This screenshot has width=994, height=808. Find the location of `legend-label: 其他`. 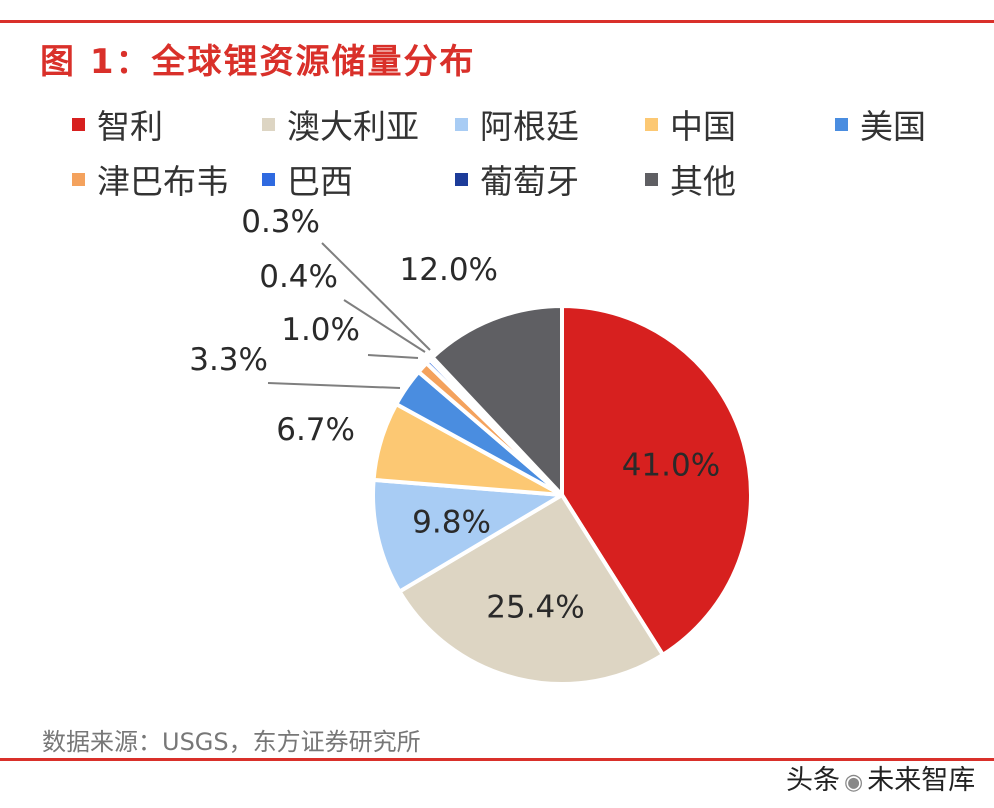

legend-label: 其他 is located at coordinates (703, 181).